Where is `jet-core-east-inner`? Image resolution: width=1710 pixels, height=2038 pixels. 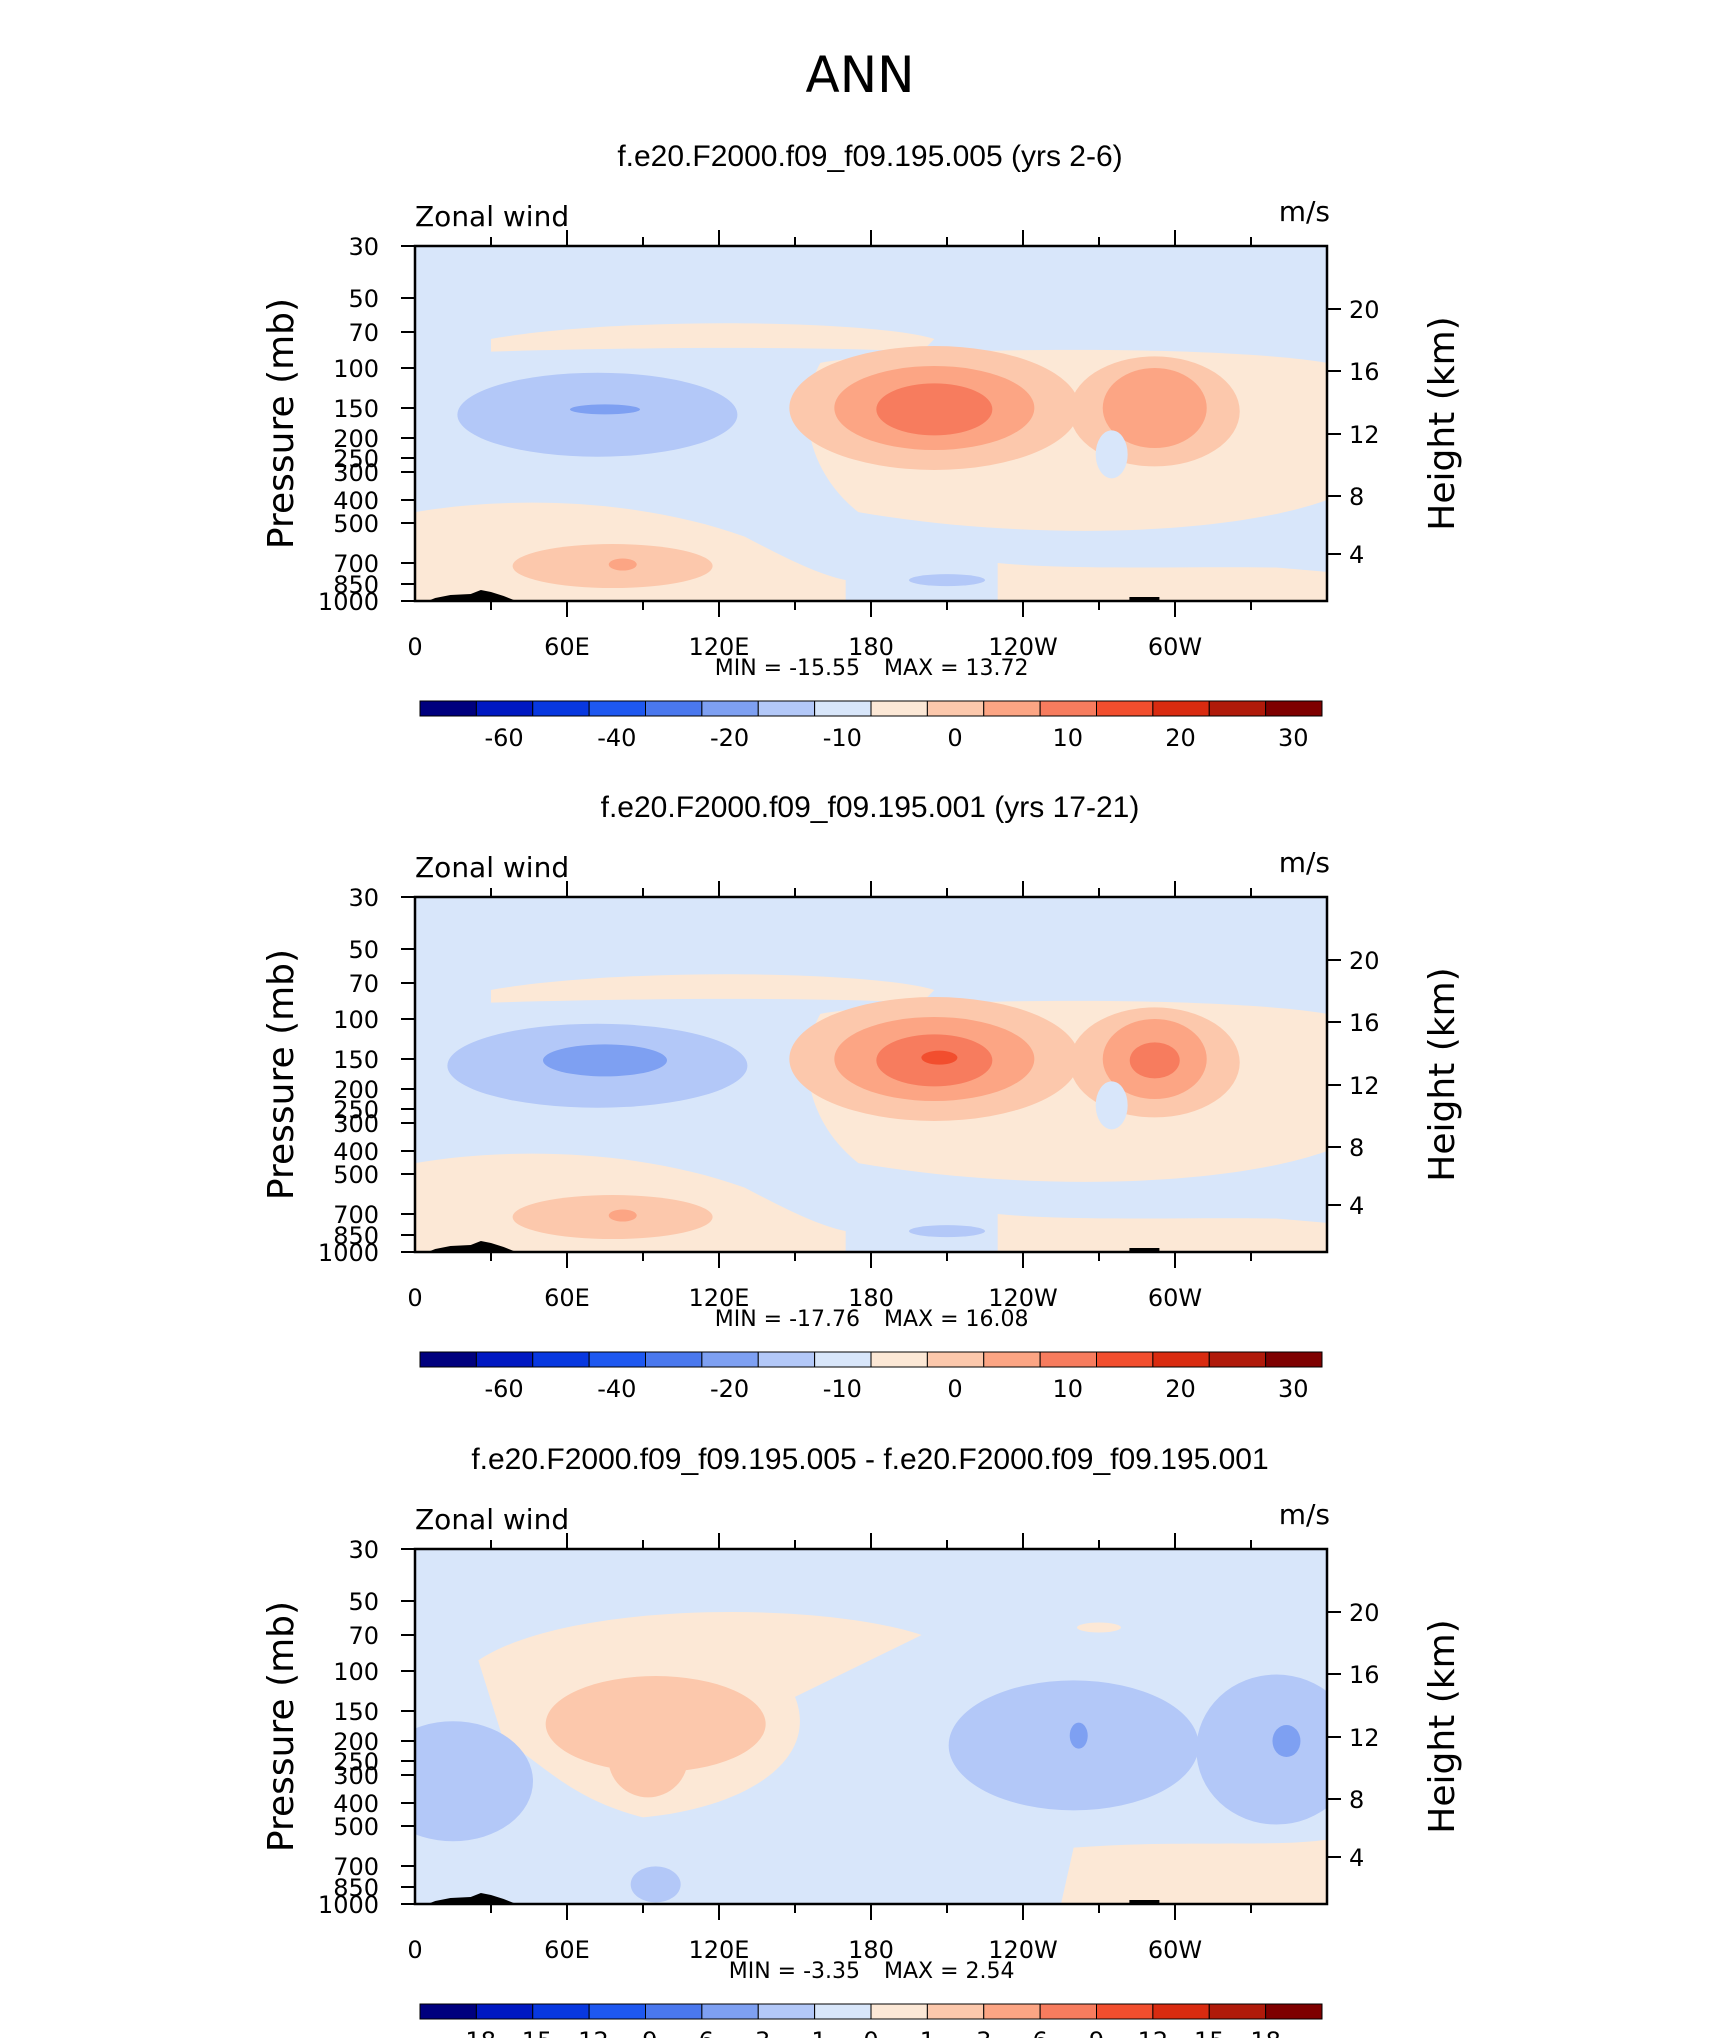
jet-core-east-inner is located at coordinates (1154, 1060).